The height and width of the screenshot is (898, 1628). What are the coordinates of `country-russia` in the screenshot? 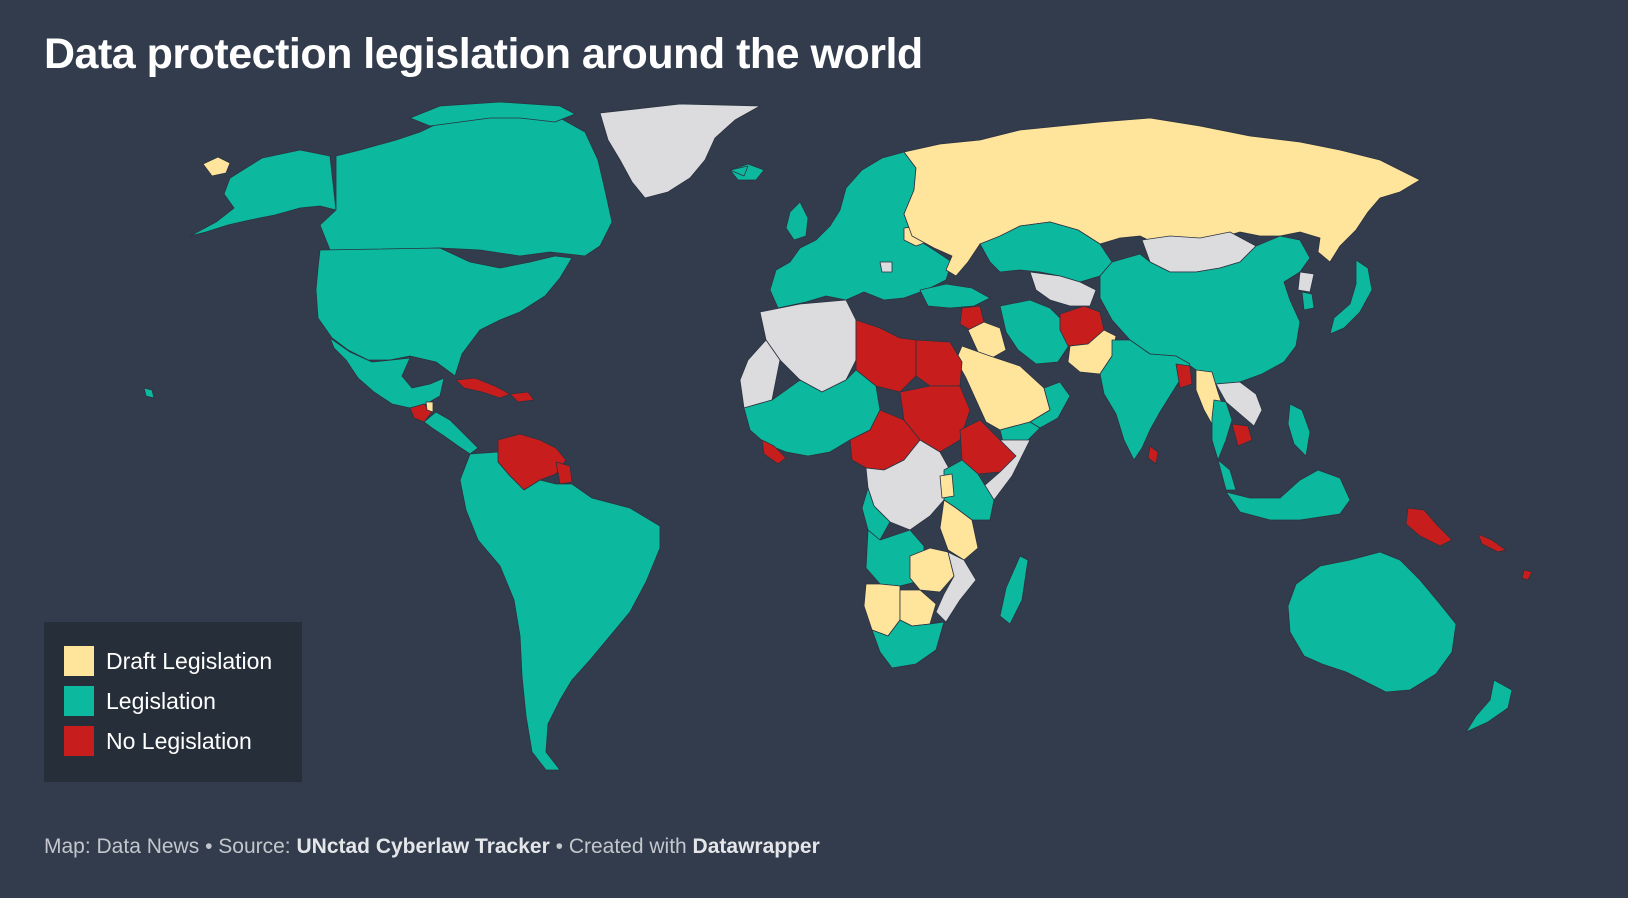 It's located at (1162, 197).